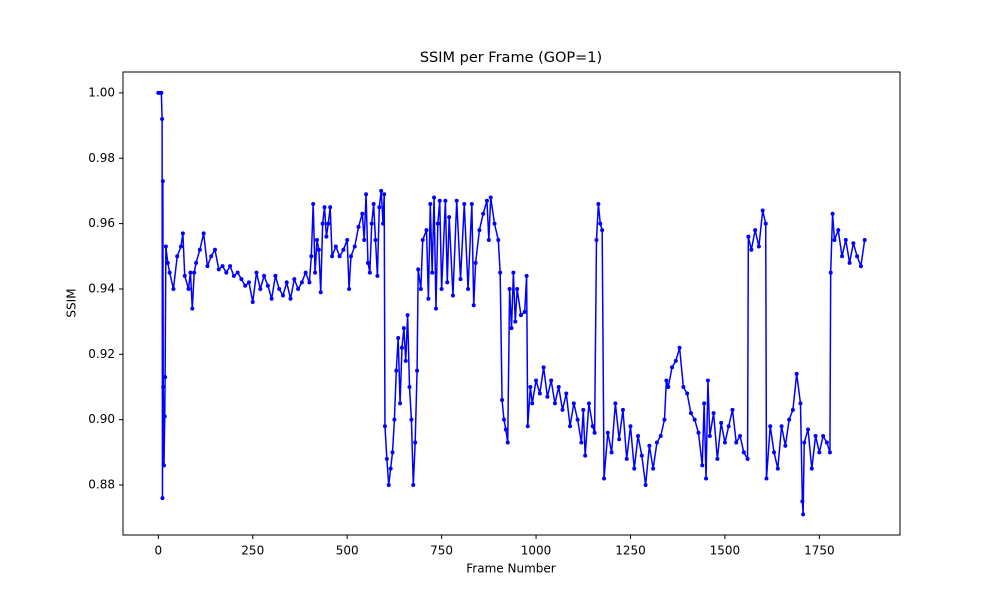  I want to click on y-axis-label: SSIM, so click(72, 302).